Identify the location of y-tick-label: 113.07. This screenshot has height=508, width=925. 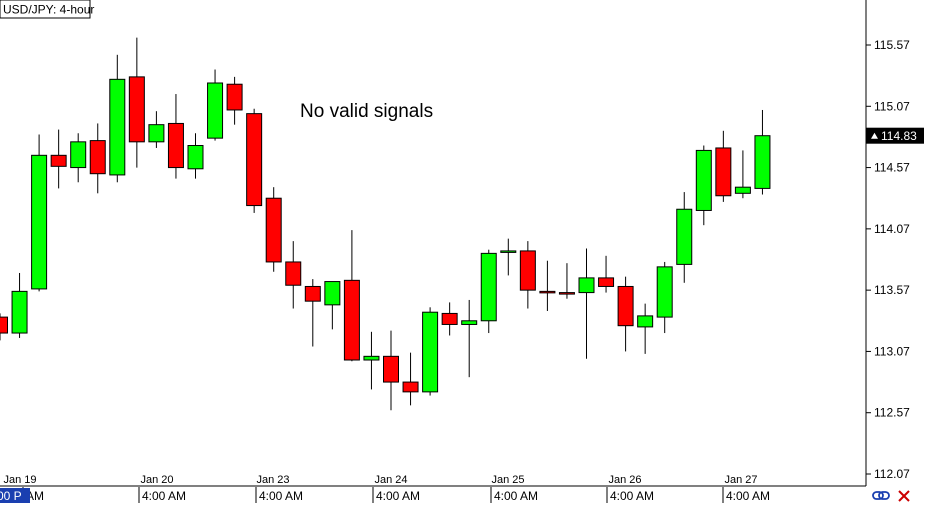
(892, 351).